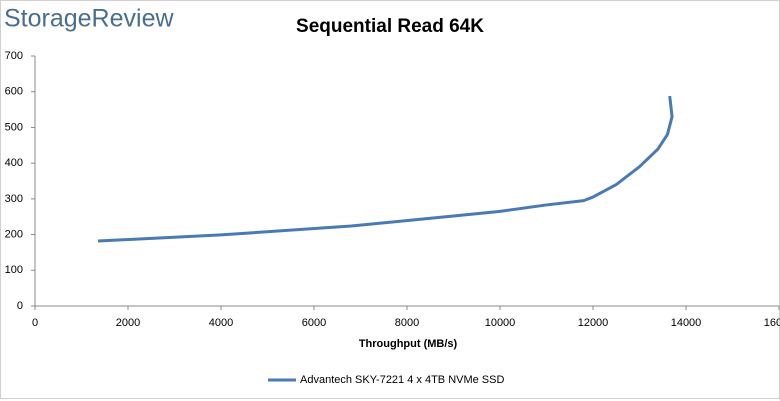 The height and width of the screenshot is (401, 780). I want to click on x-axis-title: Throughput (MB/s), so click(408, 344).